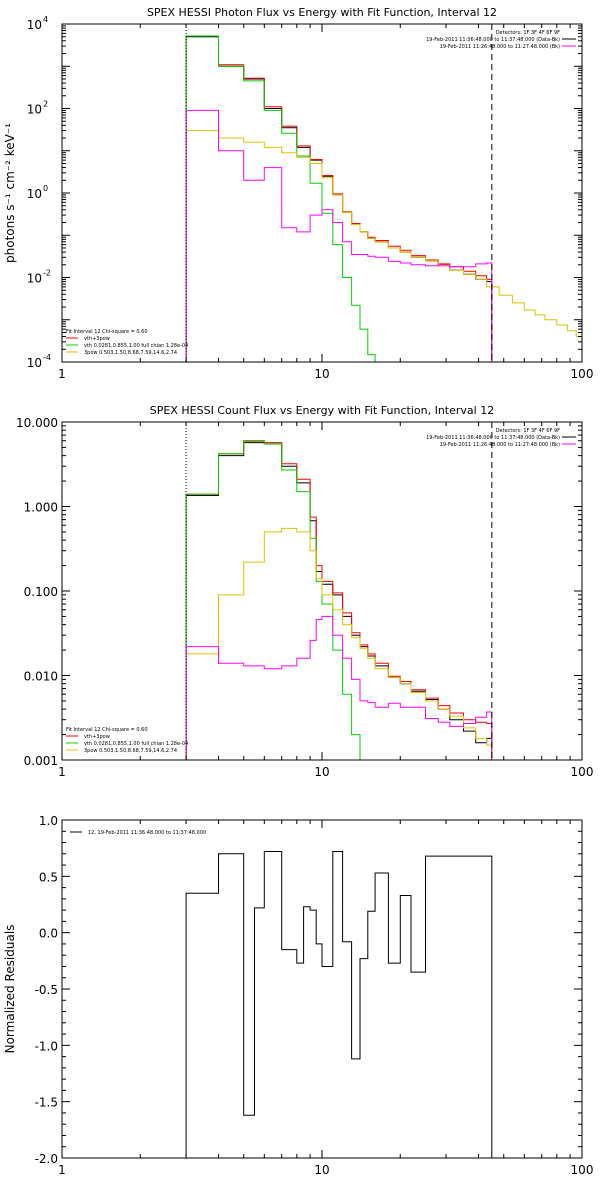 This screenshot has height=1200, width=600. Describe the element at coordinates (46, 1159) in the screenshot. I see `y-tick-label: -2.0` at that location.